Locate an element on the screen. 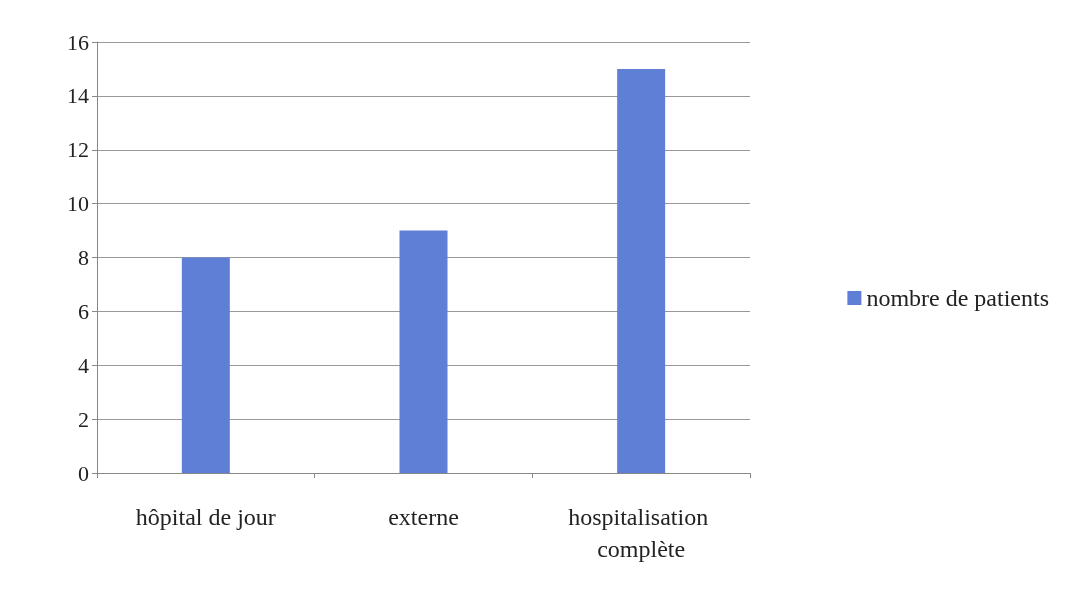  x-tick-label: hospitalisation complète is located at coordinates (641, 533).